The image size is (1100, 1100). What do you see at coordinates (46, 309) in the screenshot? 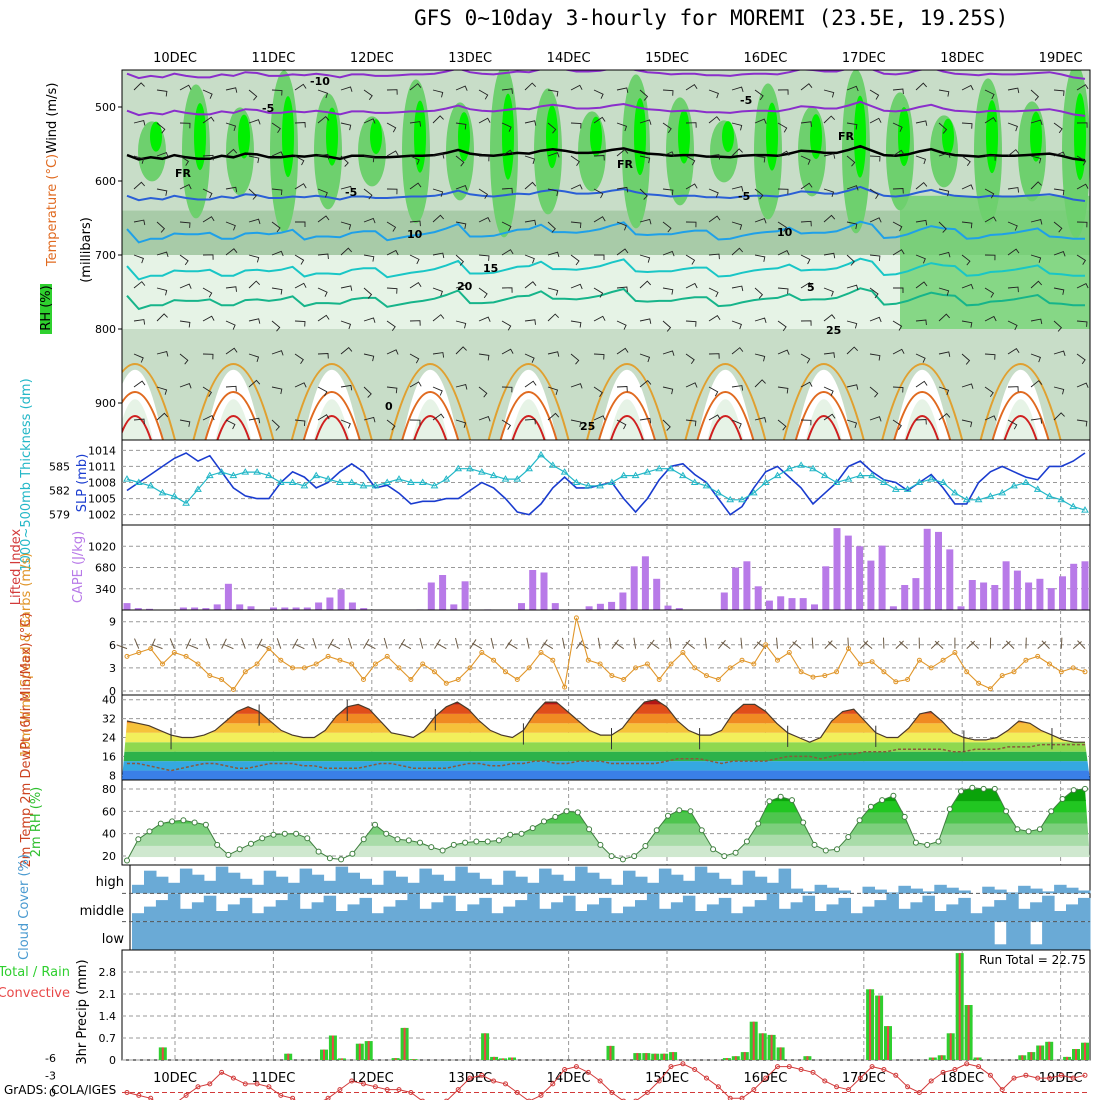
I see `rh-legend-swatch` at bounding box center [46, 309].